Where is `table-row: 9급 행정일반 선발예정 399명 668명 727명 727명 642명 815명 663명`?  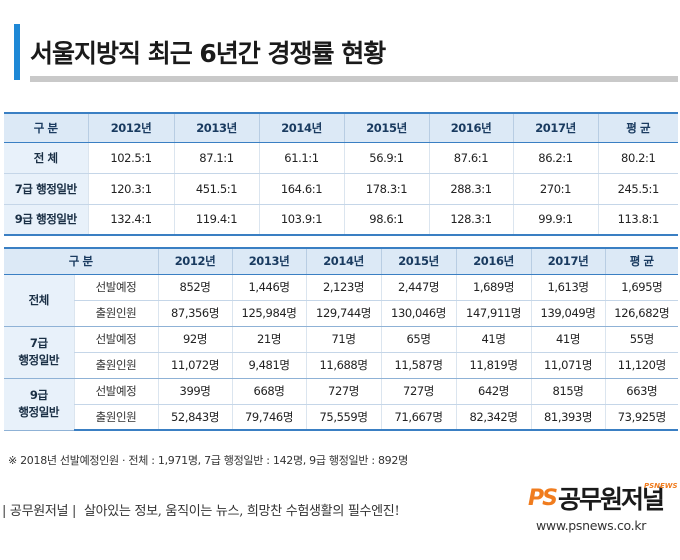 table-row: 9급 행정일반 선발예정 399명 668명 727명 727명 642명 815명 663명 is located at coordinates (341, 404).